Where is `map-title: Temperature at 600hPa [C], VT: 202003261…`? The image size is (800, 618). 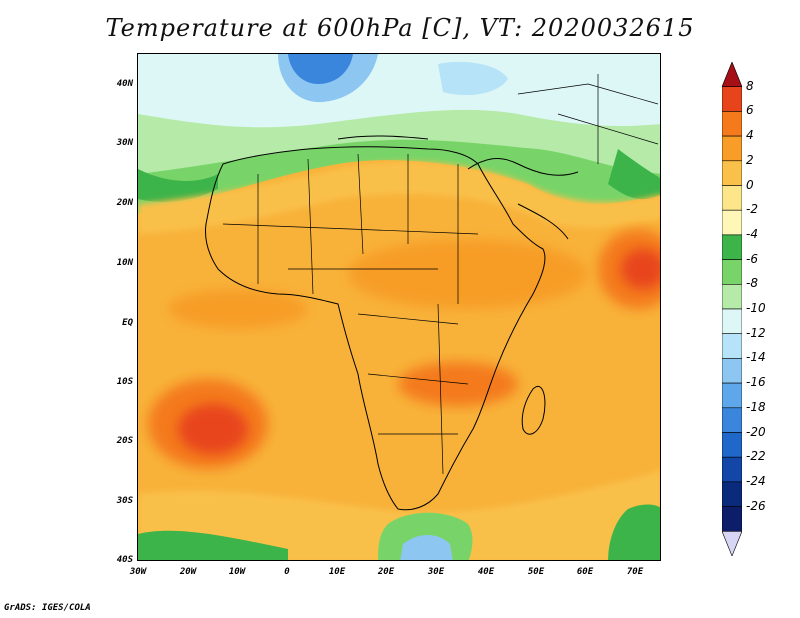
map-title: Temperature at 600hPa [C], VT: 202003261… is located at coordinates (400, 28).